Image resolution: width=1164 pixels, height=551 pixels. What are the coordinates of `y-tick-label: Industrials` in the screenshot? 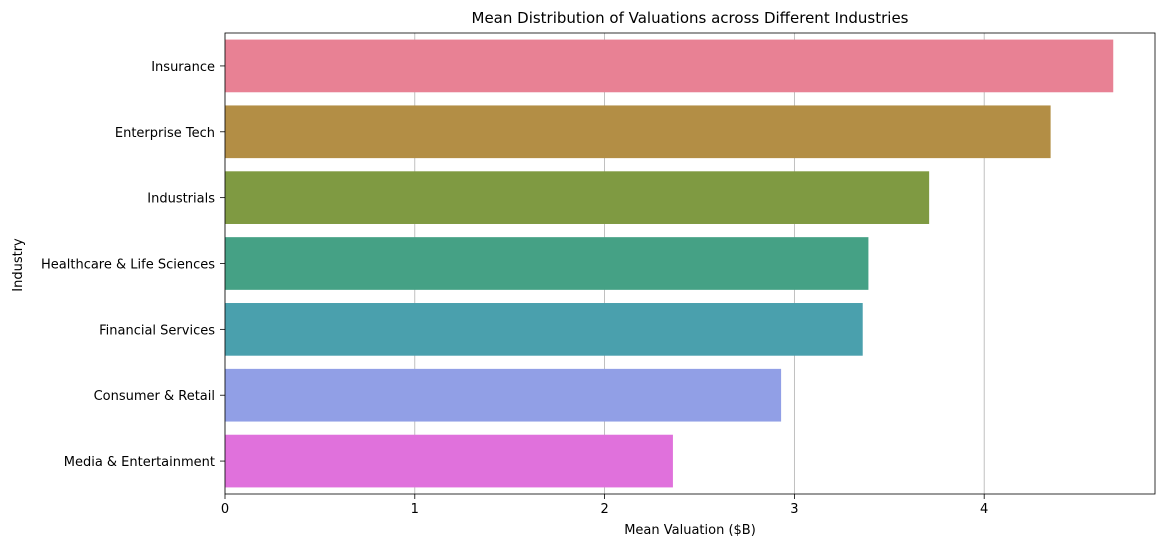 It's located at (181, 199).